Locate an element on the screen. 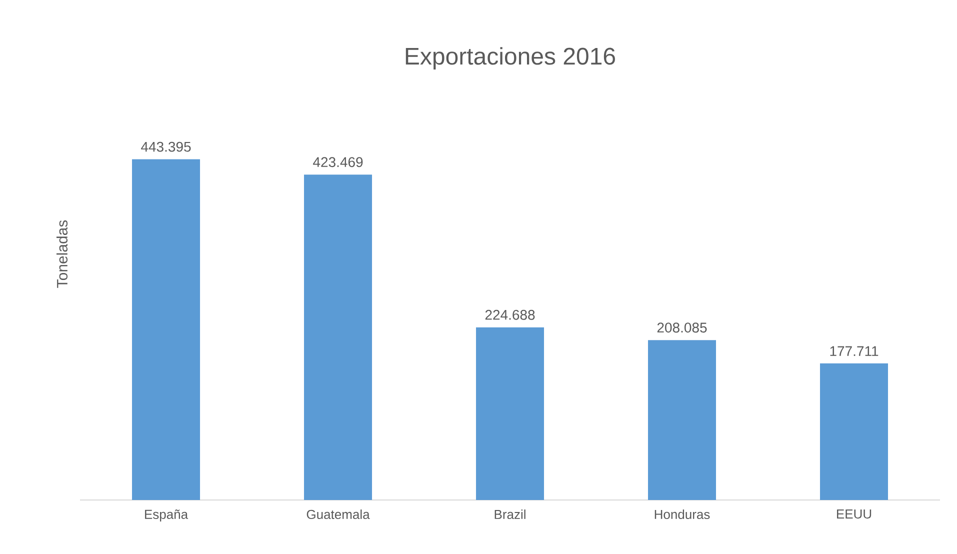  x-tick-label: Guatemala is located at coordinates (338, 515).